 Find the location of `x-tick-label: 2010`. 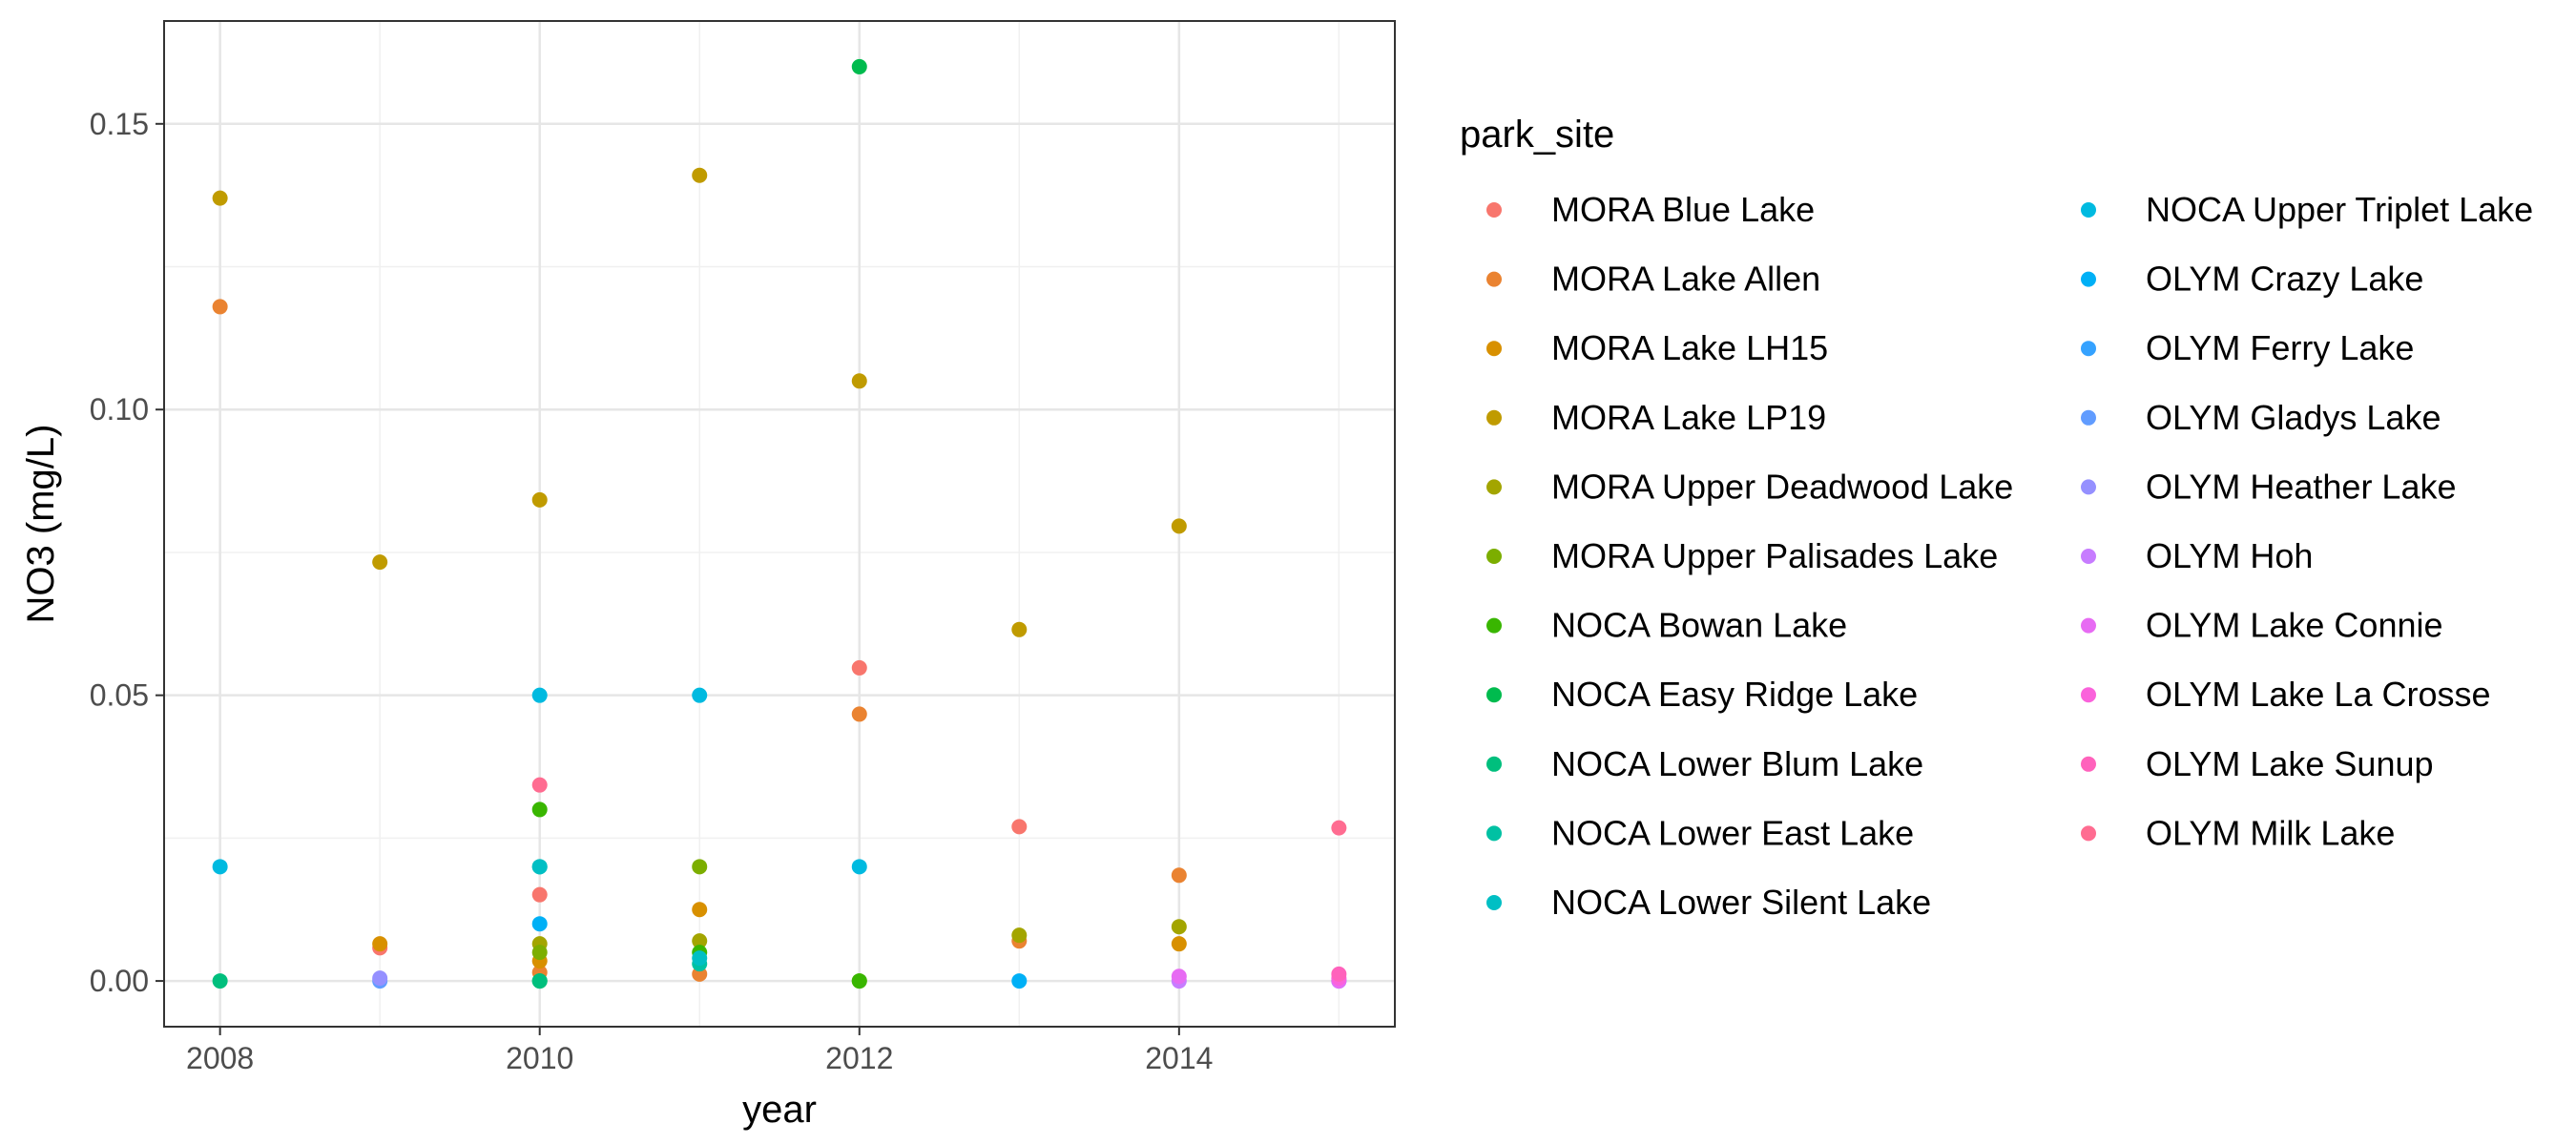

x-tick-label: 2010 is located at coordinates (539, 1058).